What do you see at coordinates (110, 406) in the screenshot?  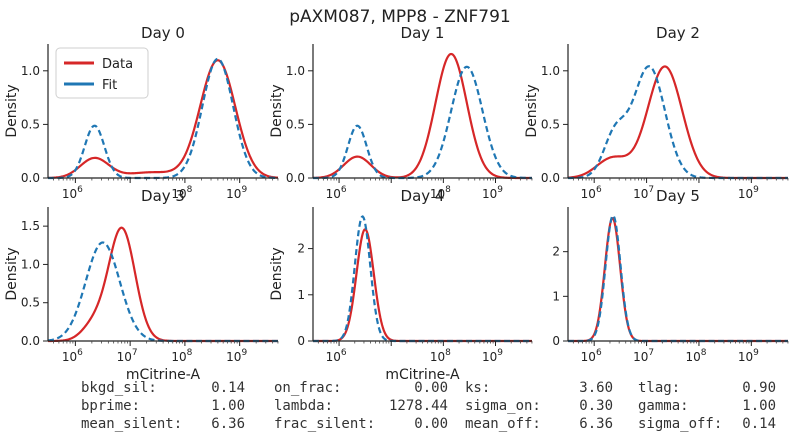 I see `stat-label: bprime:` at bounding box center [110, 406].